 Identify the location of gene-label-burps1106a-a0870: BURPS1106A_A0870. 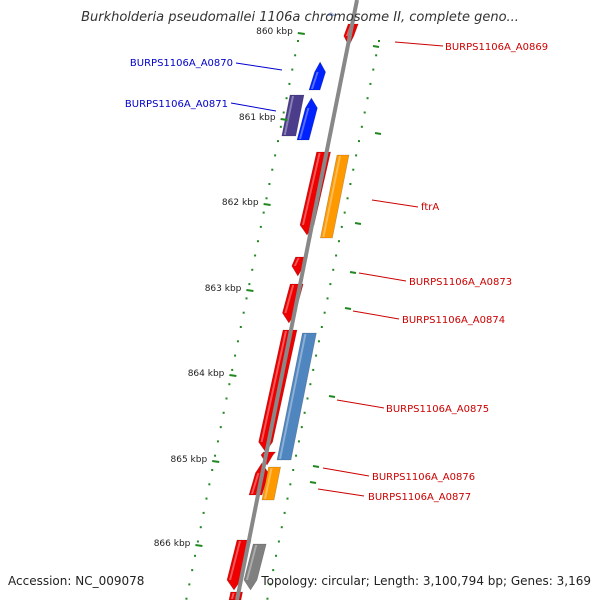
(181, 63).